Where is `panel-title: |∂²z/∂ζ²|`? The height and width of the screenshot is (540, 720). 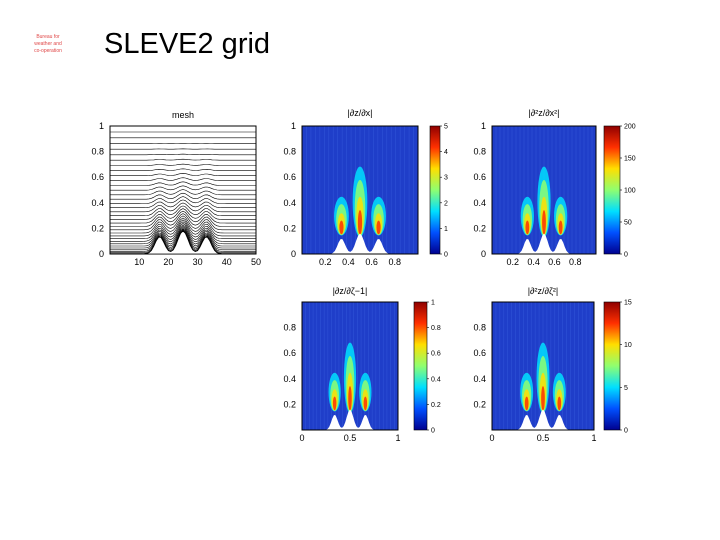
panel-title: |∂²z/∂ζ²| is located at coordinates (543, 291).